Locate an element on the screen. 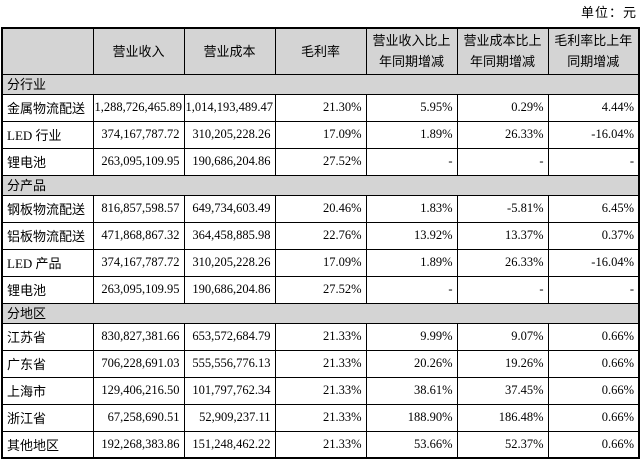  section-title: 分地区 is located at coordinates (320, 313).